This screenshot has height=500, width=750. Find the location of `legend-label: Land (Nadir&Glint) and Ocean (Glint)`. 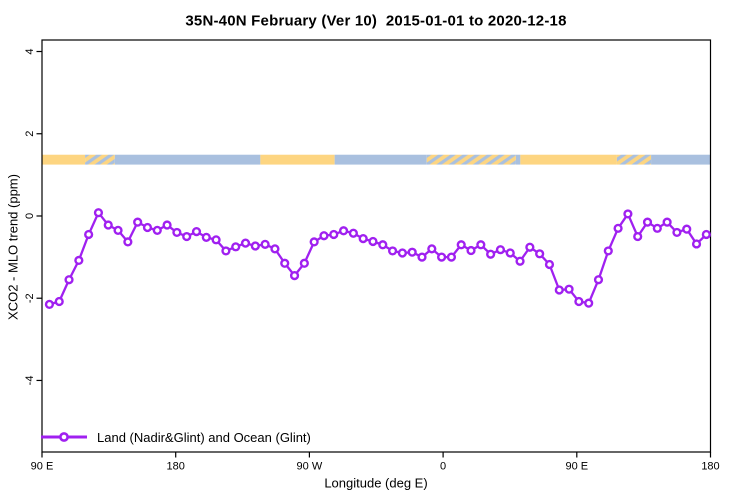

legend-label: Land (Nadir&Glint) and Ocean (Glint) is located at coordinates (204, 437).